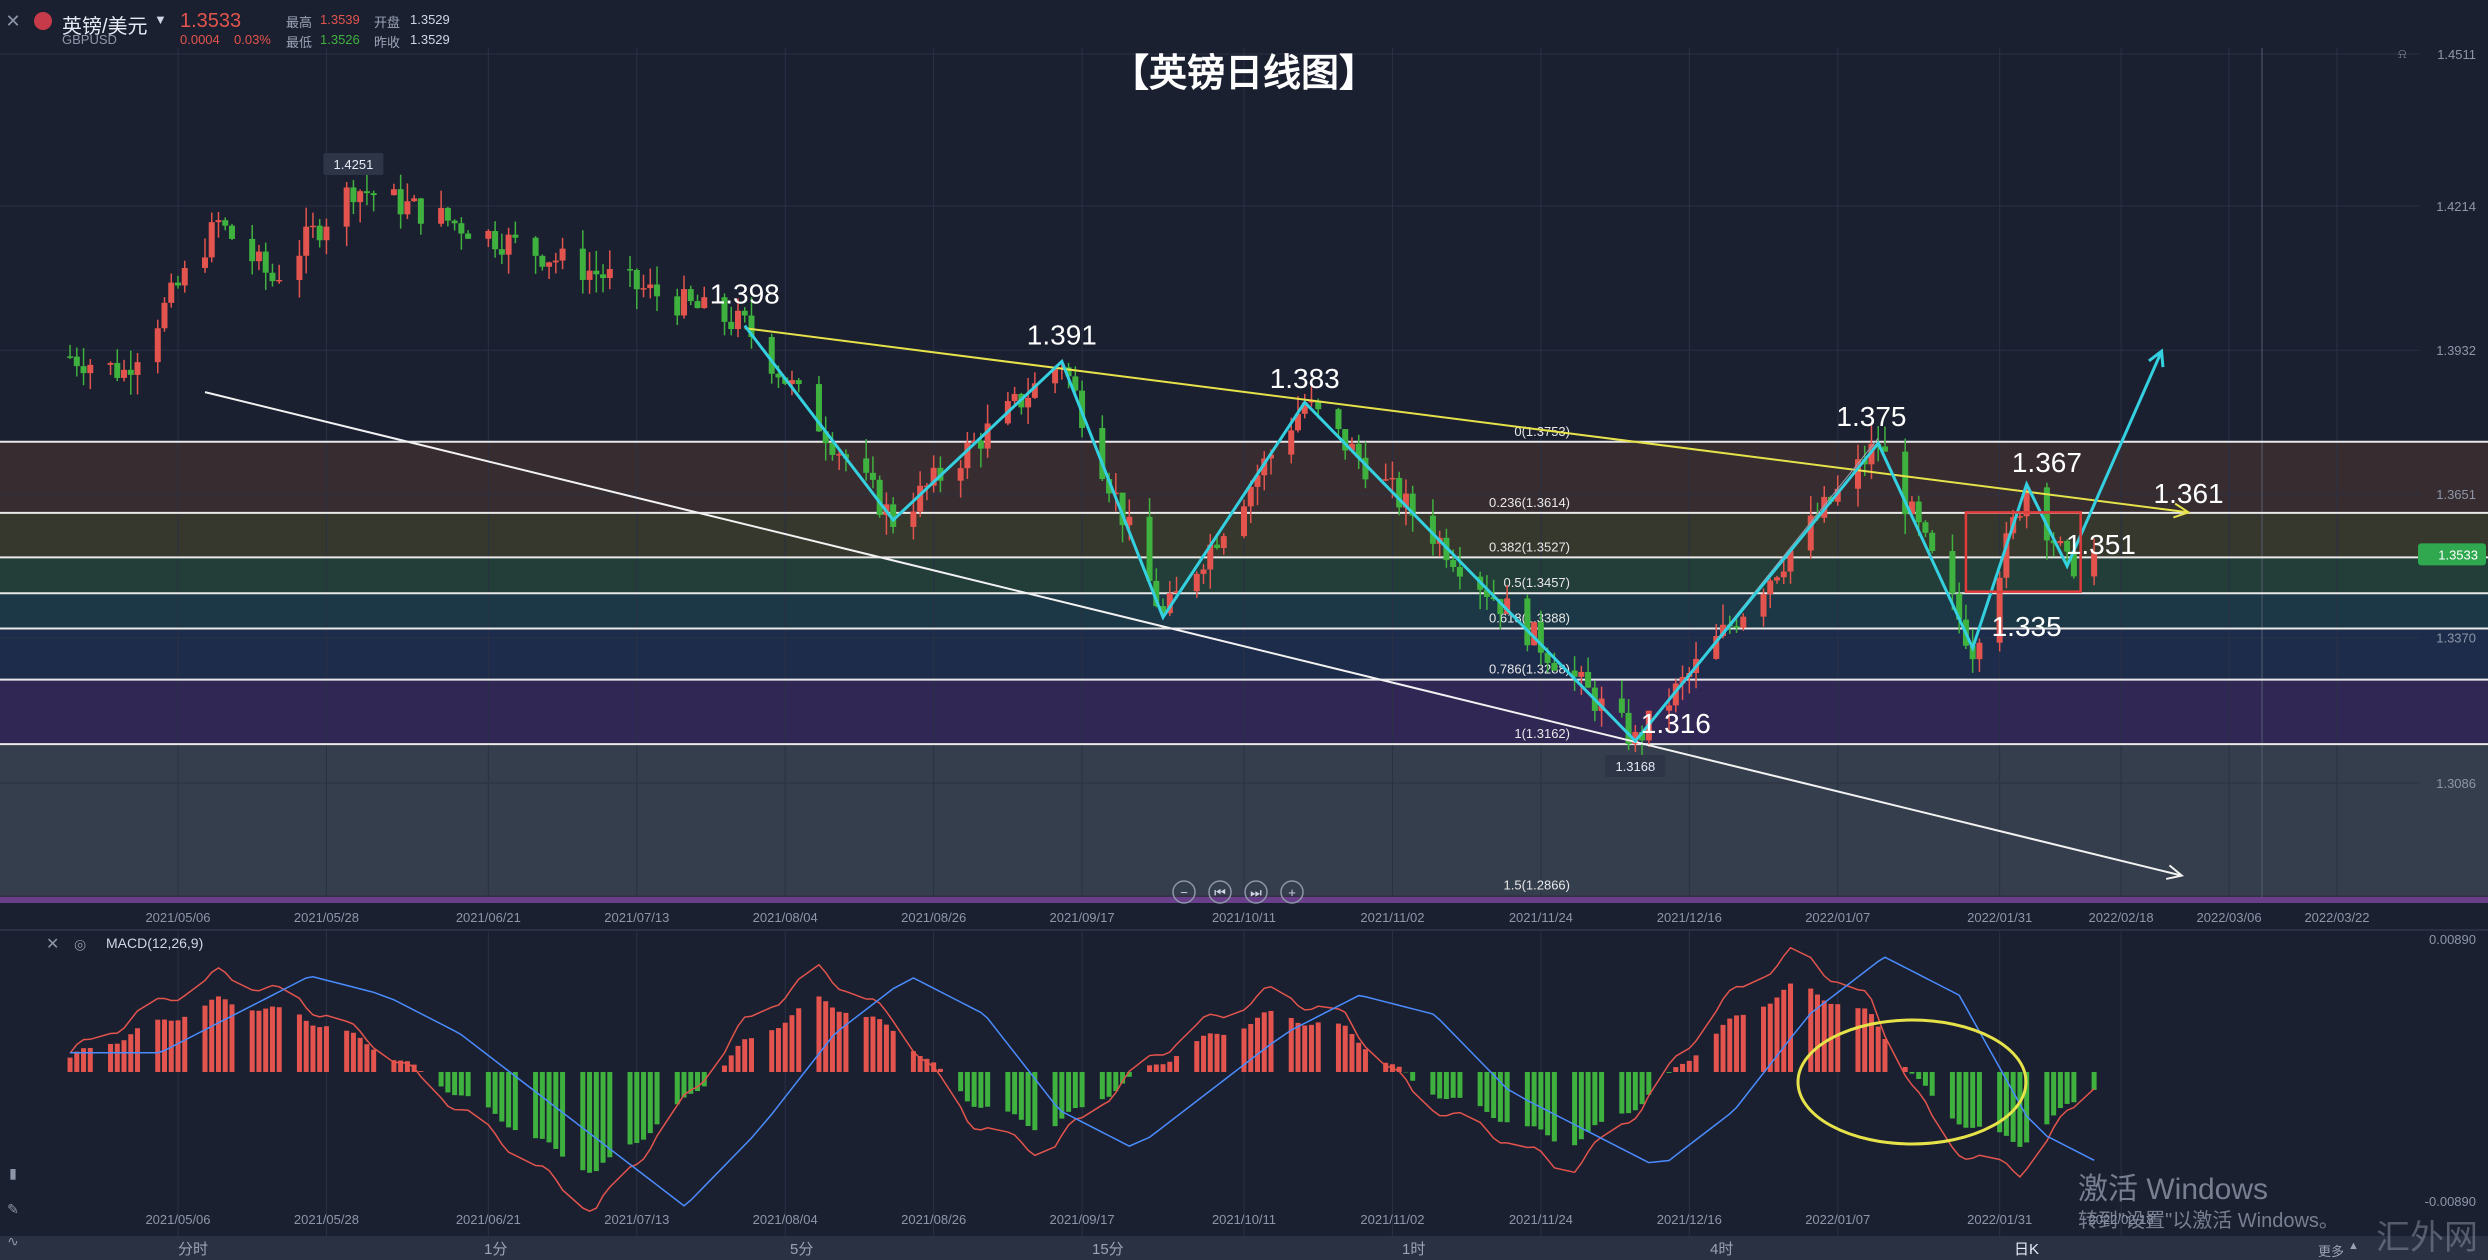  I want to click on tab-daily: 日K, so click(2027, 1249).